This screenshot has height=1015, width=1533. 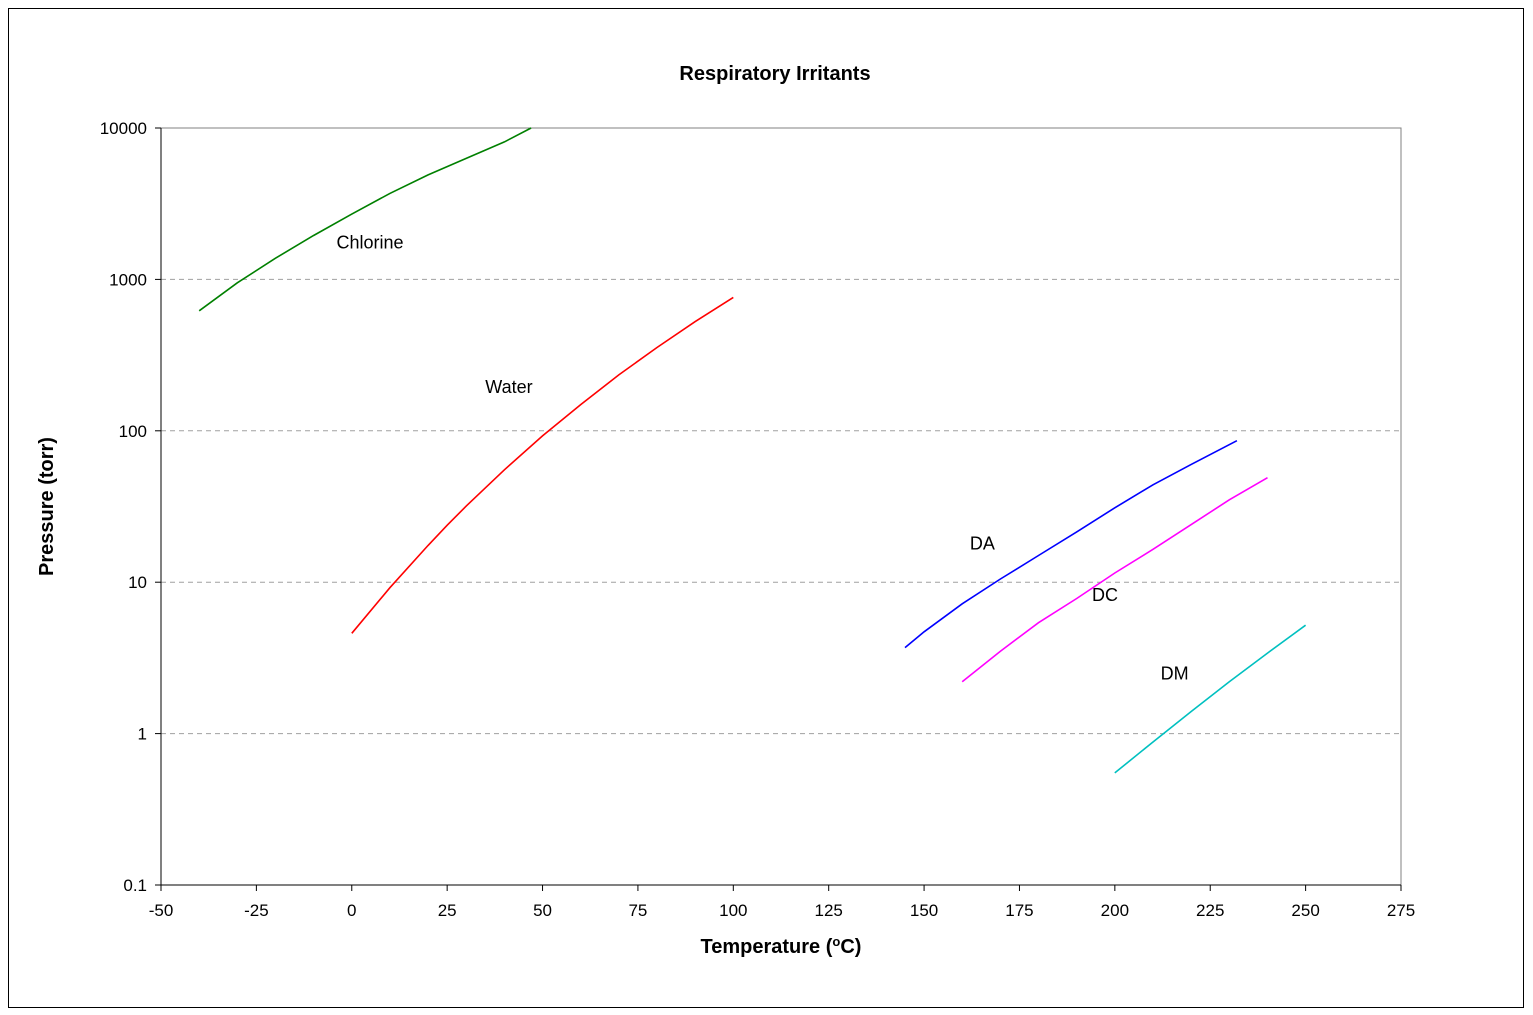 I want to click on x-tick-label: 175, so click(x=1019, y=910).